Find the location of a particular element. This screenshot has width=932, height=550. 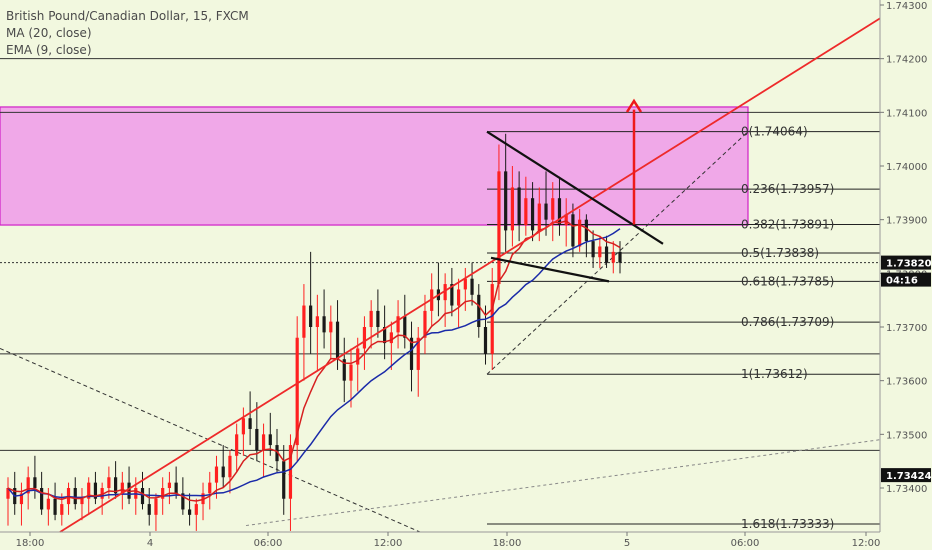

fib-level-label: 1(1.73612) is located at coordinates (774, 374).